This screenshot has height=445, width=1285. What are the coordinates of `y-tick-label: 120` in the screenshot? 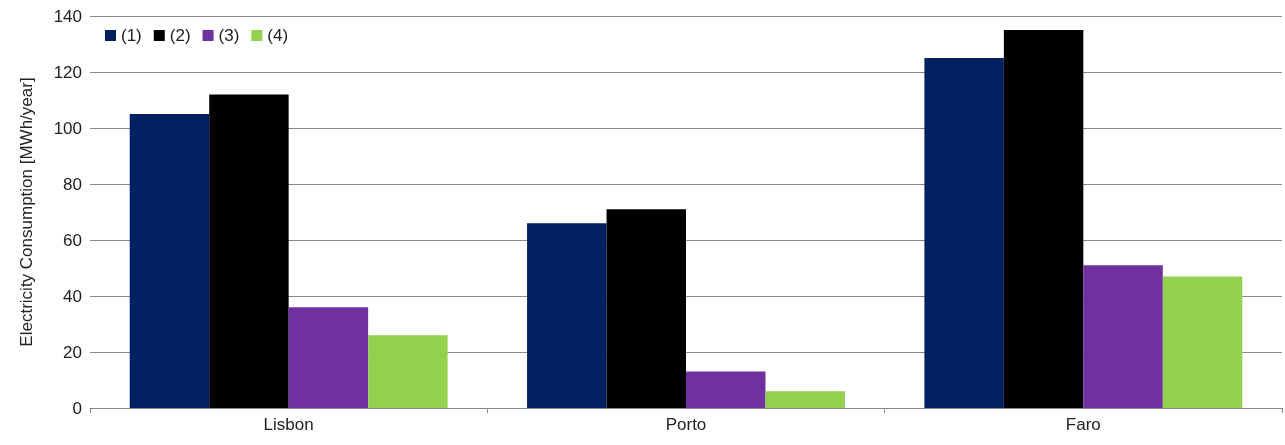 It's located at (67, 72).